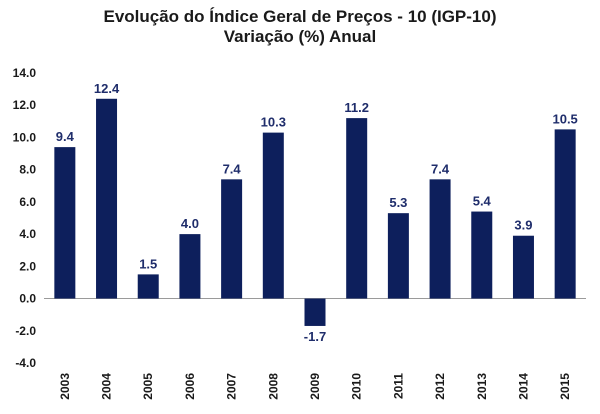  Describe the element at coordinates (148, 286) in the screenshot. I see `bar-2005` at that location.